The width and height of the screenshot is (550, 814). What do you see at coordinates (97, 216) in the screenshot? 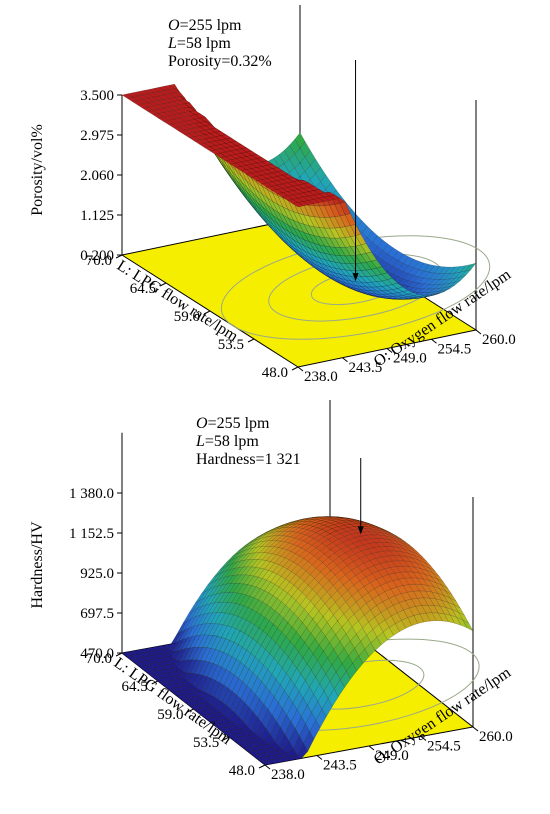
I see `z-tick-label: 1.125` at bounding box center [97, 216].